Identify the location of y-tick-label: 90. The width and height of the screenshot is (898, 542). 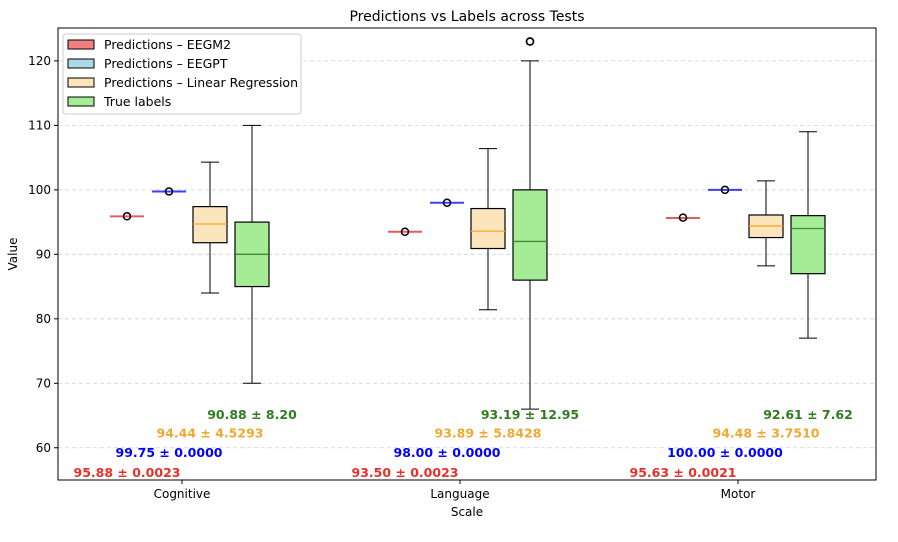
(43, 254).